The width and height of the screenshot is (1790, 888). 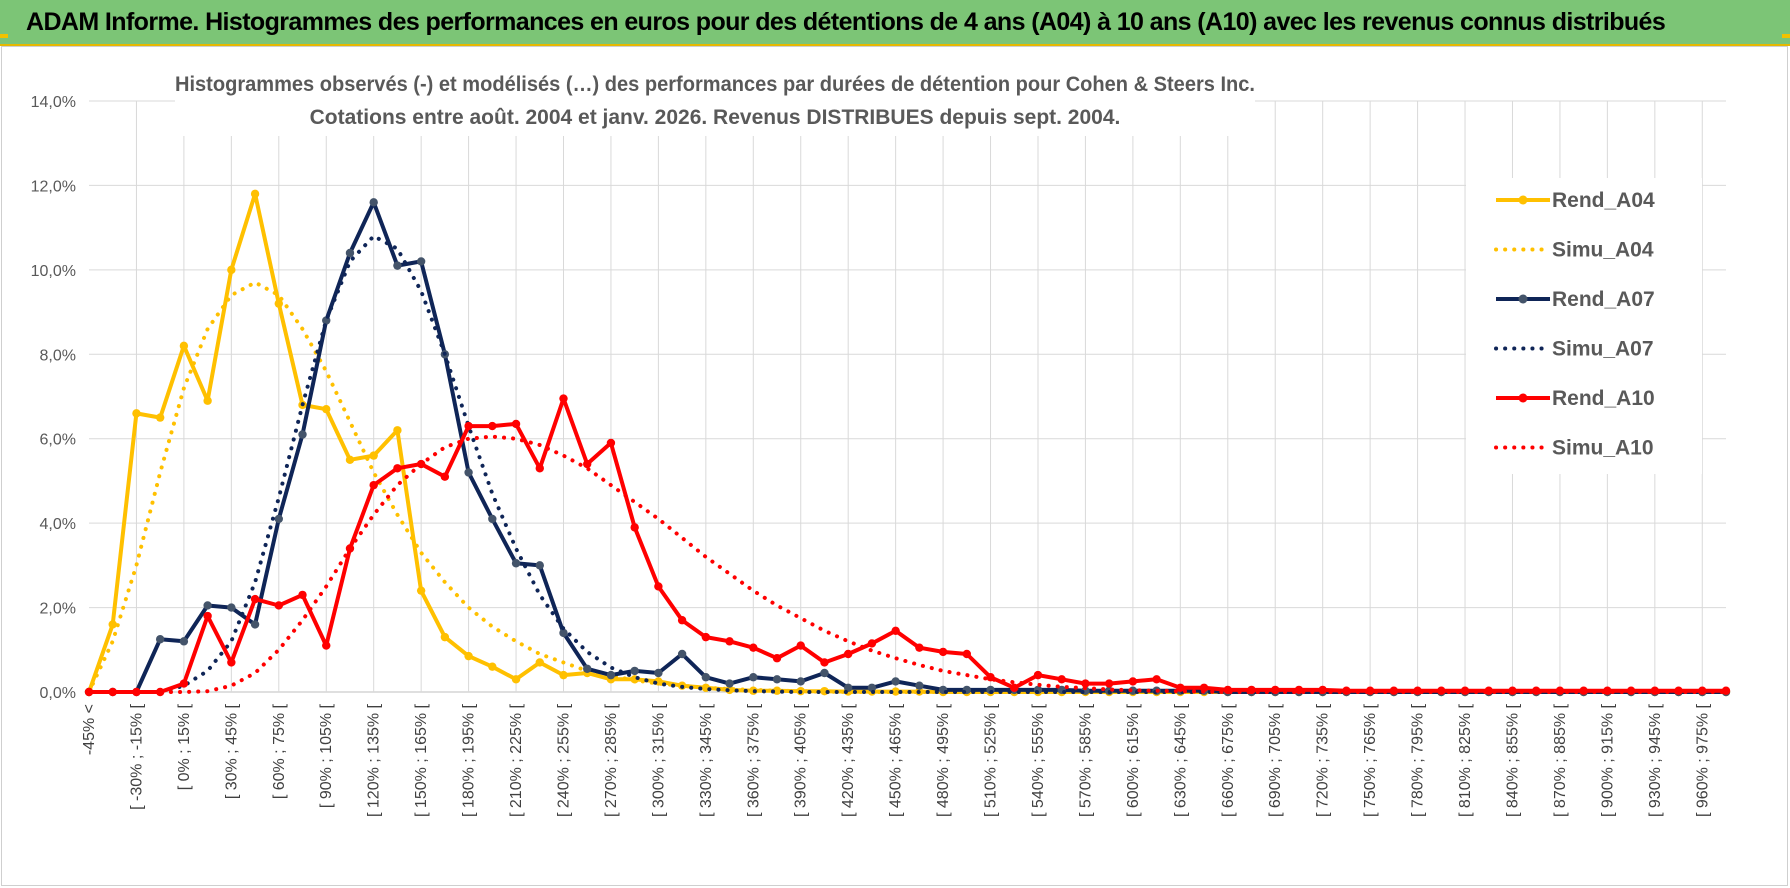 What do you see at coordinates (1603, 250) in the screenshot?
I see `legend-label-Simu_A04: Simu_A04` at bounding box center [1603, 250].